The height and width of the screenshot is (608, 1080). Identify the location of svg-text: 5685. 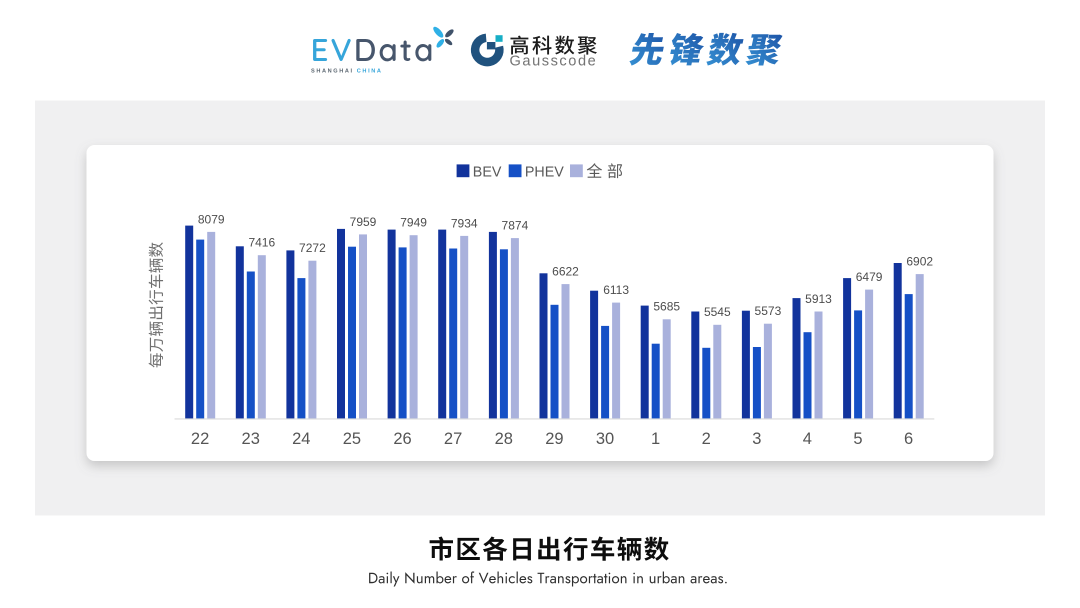
(666, 307).